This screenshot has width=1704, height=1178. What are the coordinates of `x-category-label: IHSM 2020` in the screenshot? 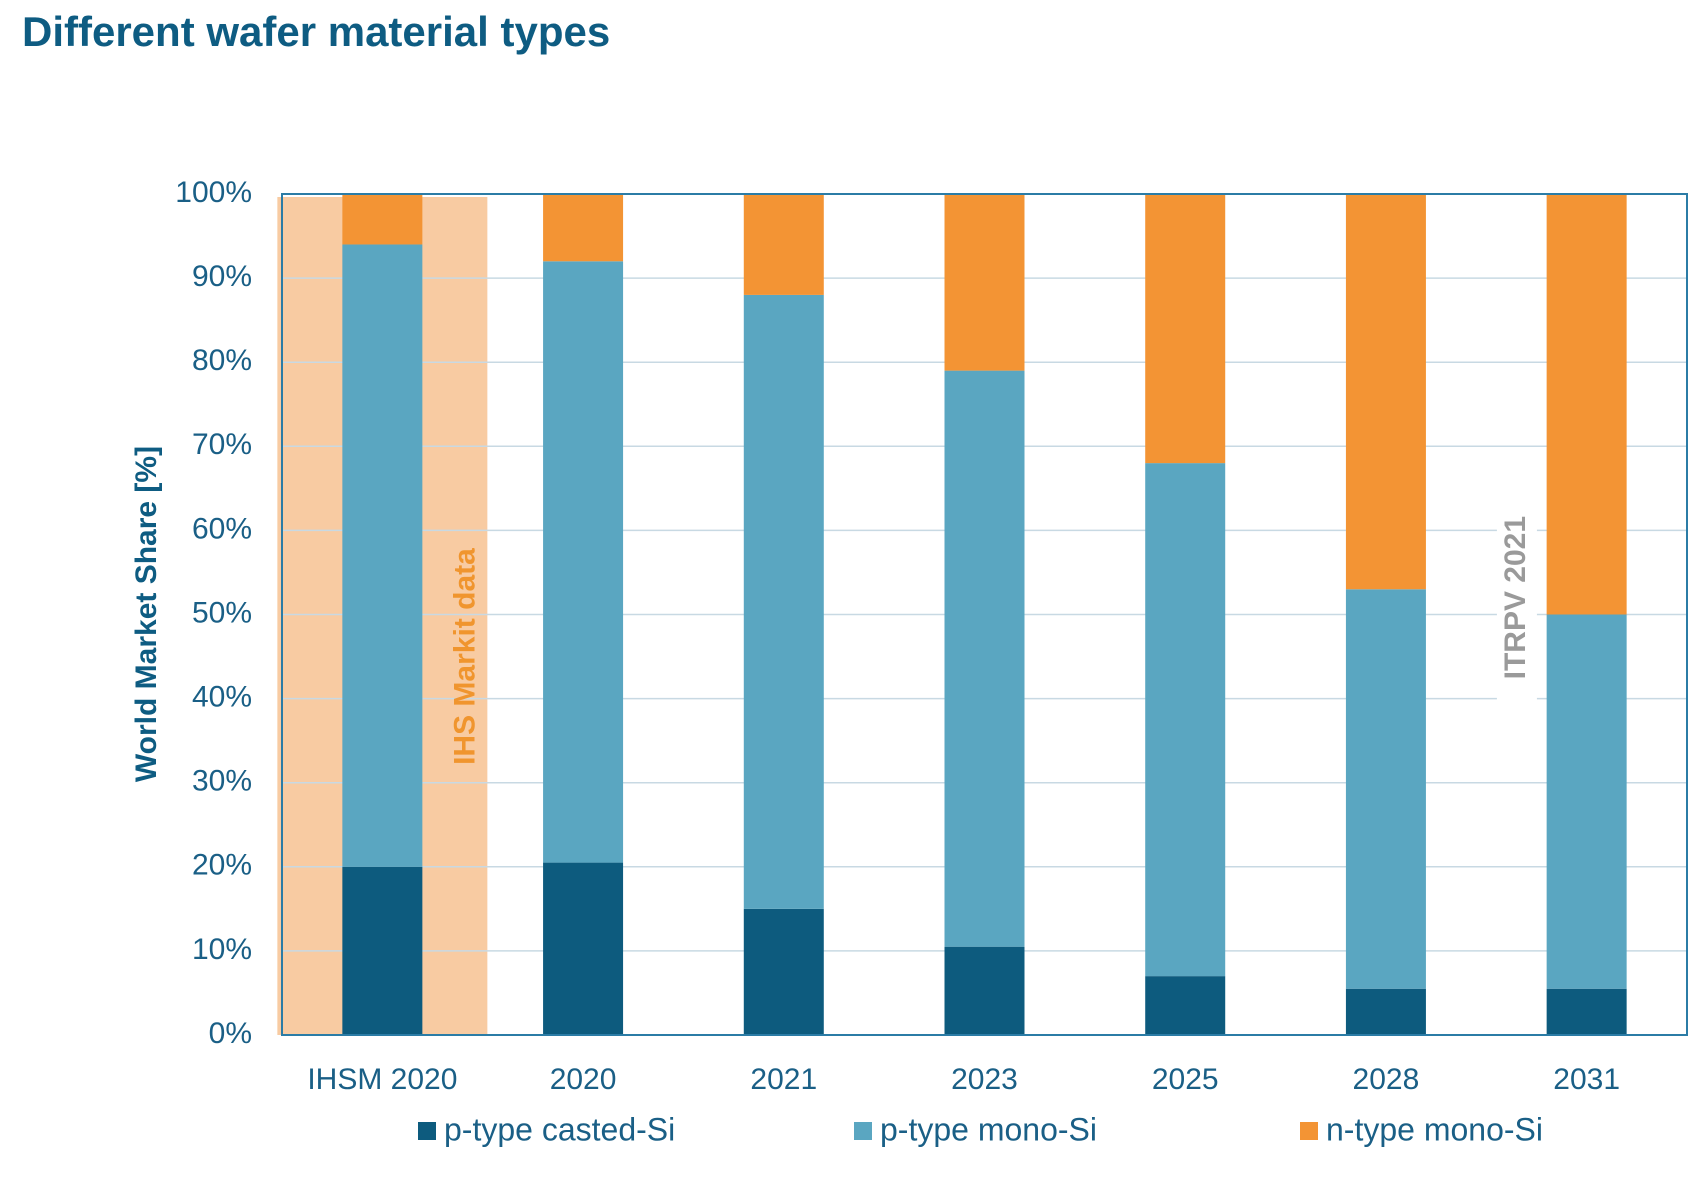 It's located at (382, 1079).